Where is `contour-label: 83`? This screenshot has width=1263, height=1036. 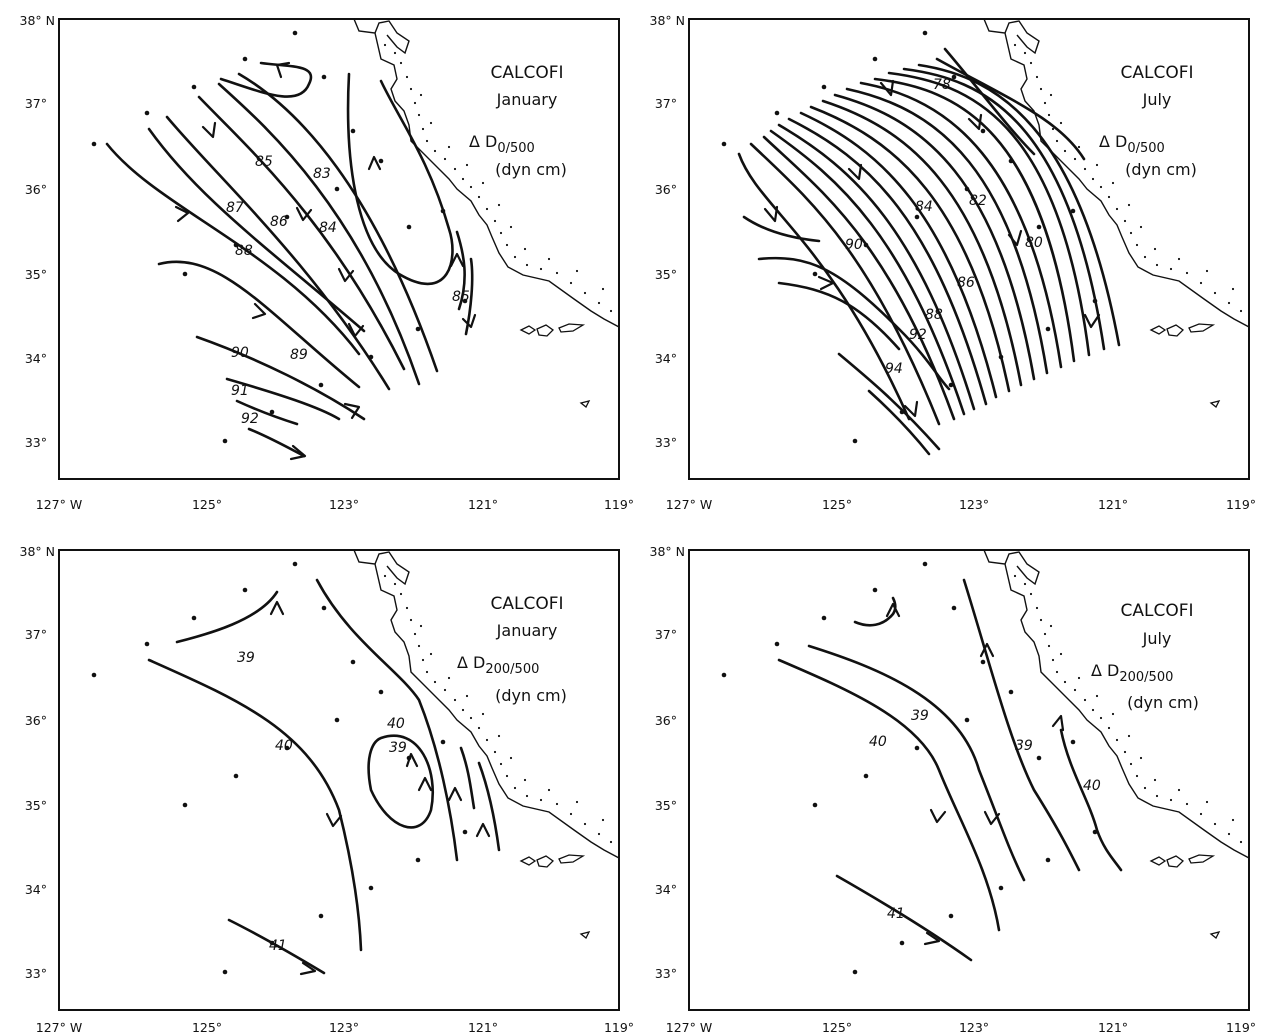
contour-label: 83 is located at coordinates (322, 174).